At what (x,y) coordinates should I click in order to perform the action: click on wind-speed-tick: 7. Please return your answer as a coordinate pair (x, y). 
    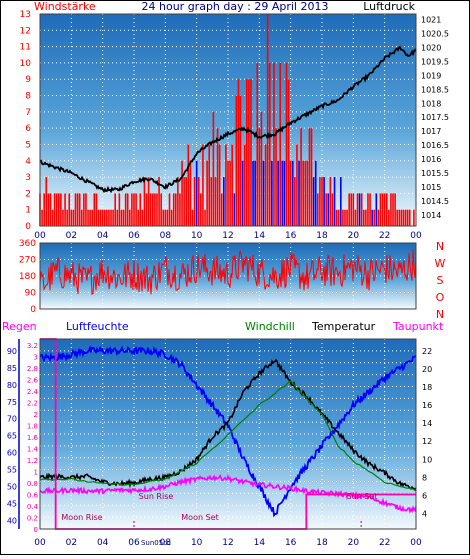
    Looking at the image, I should click on (28, 113).